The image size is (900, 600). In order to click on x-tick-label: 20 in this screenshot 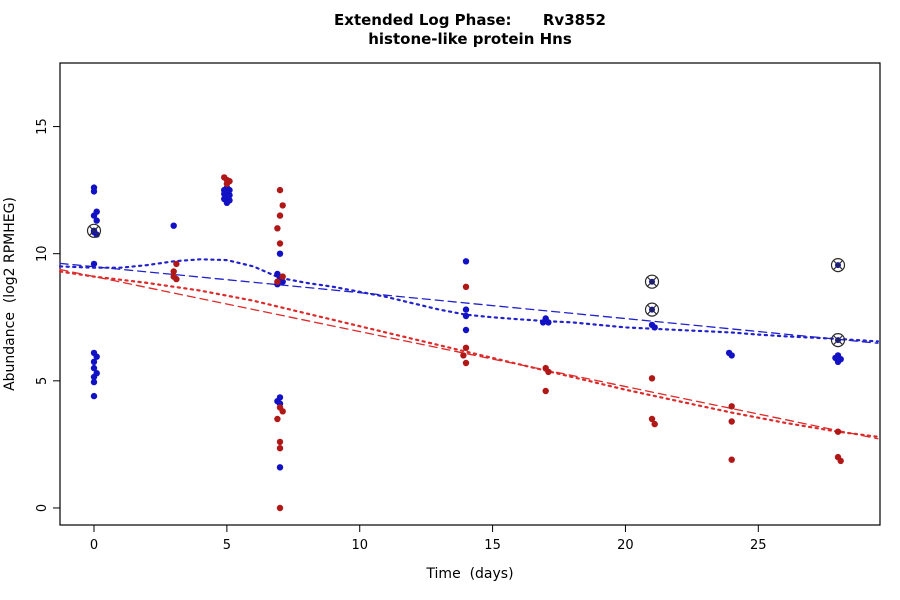, I will do `click(625, 545)`.